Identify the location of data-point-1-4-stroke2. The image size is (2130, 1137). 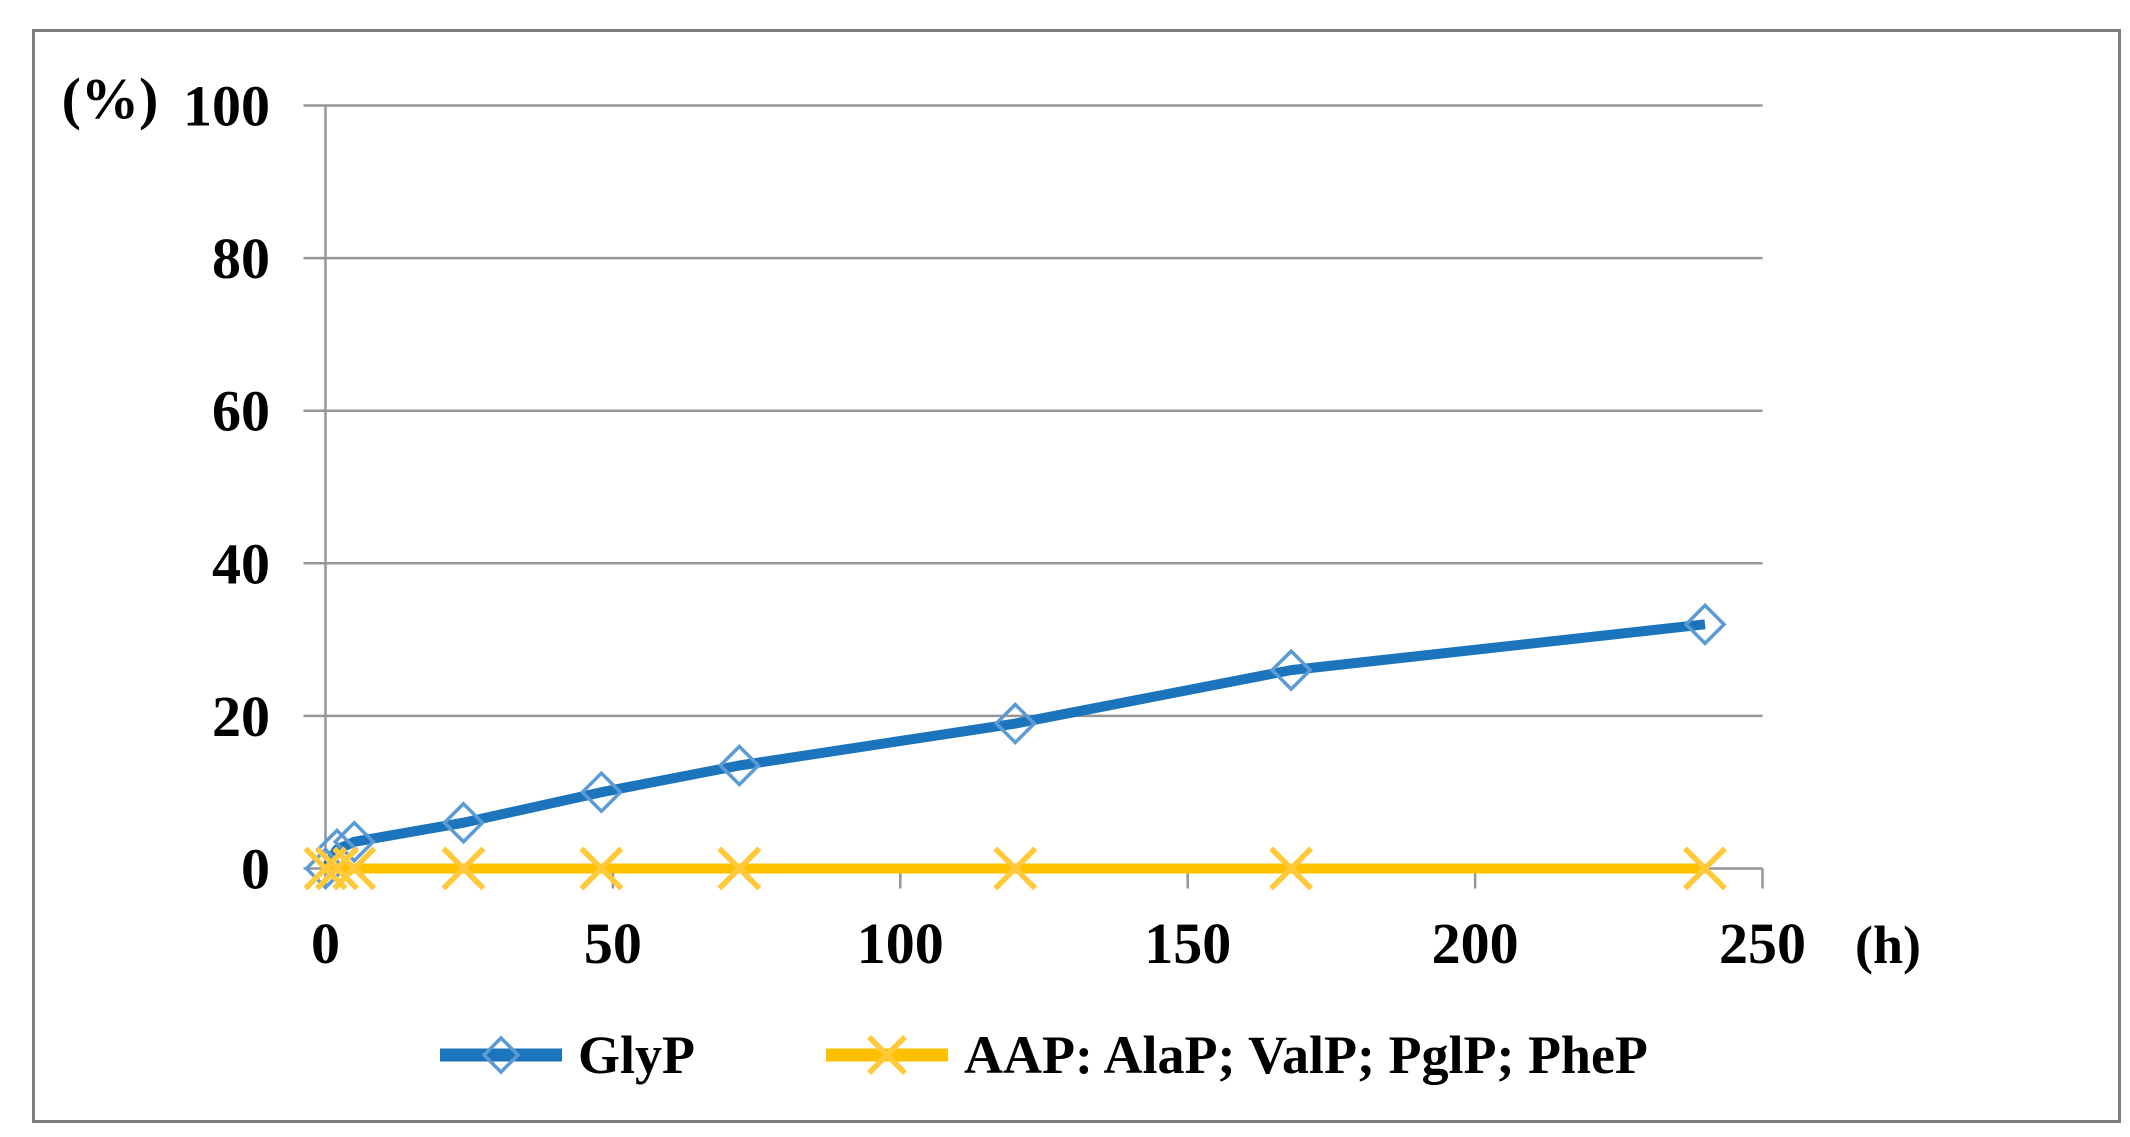
(601, 868).